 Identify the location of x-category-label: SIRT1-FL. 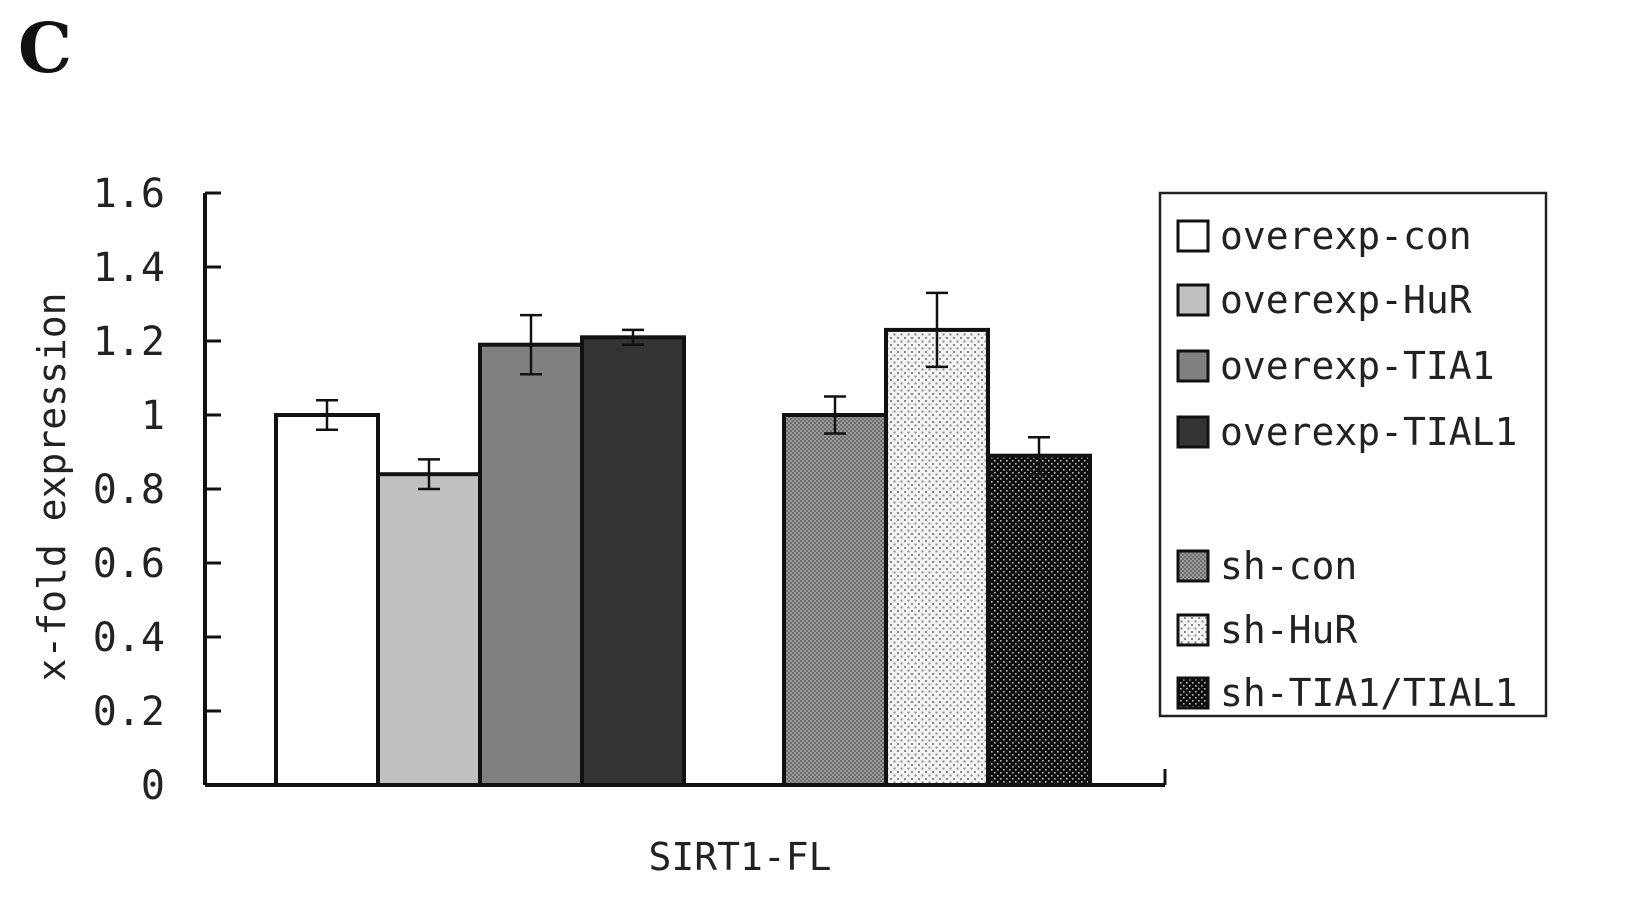
(739, 857).